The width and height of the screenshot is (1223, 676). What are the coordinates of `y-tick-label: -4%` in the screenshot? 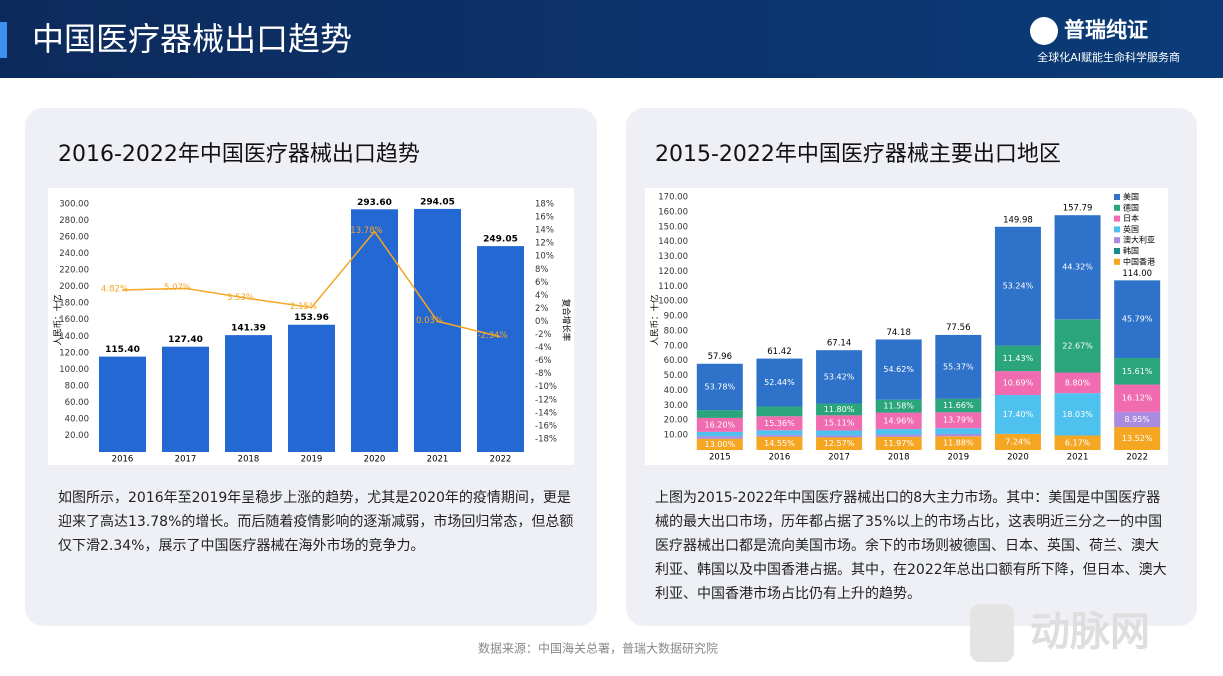 It's located at (543, 348).